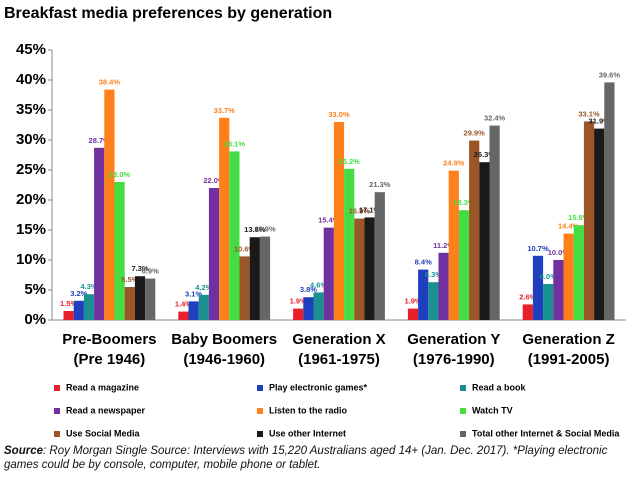 The image size is (630, 486). What do you see at coordinates (527, 296) in the screenshot?
I see `value-label: 2.6%` at bounding box center [527, 296].